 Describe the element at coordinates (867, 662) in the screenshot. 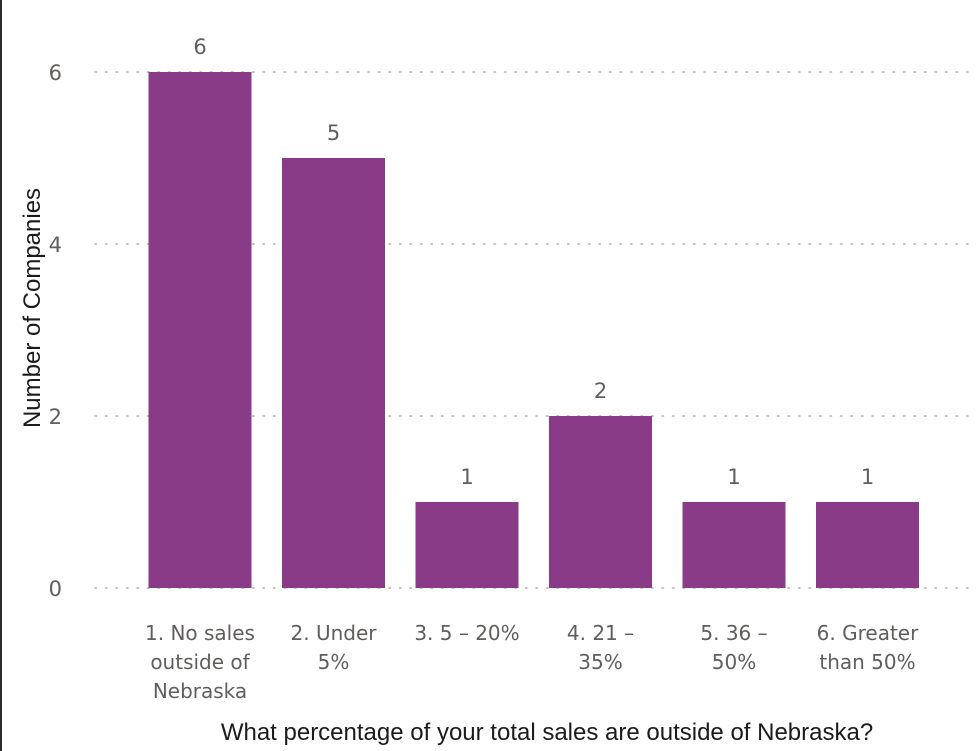

I see `x-tick-label-line: than 50%` at that location.